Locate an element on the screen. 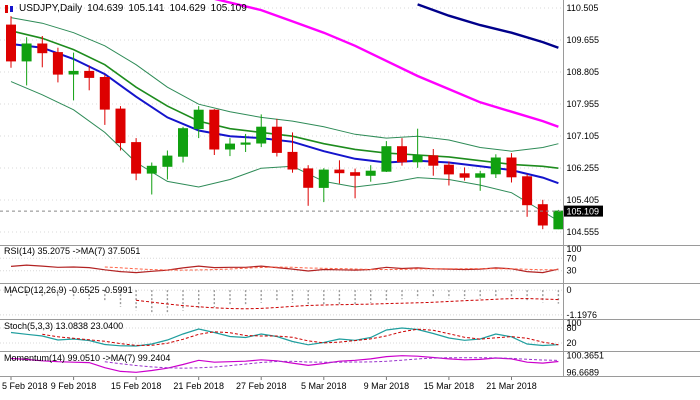 The image size is (700, 400). rsi-signal-line is located at coordinates (331, 268).